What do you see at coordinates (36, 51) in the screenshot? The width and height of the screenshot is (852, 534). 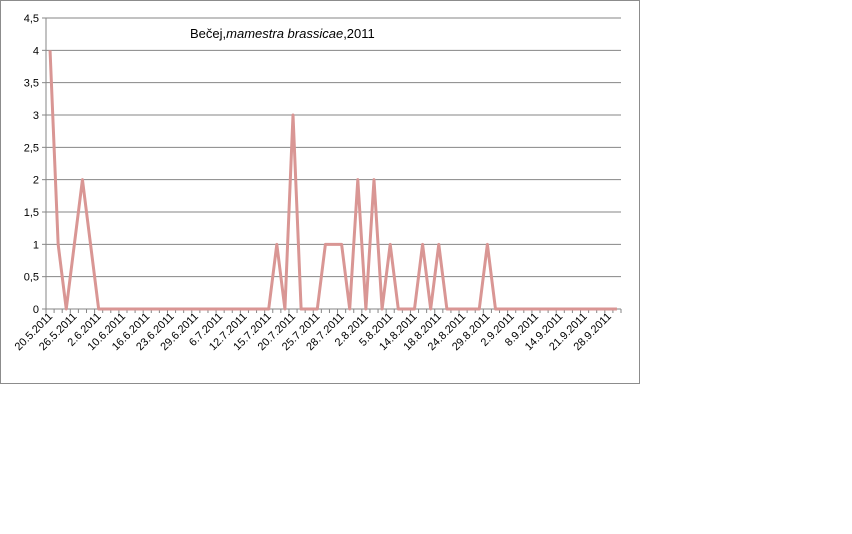 I see `y-tick-label: 4` at bounding box center [36, 51].